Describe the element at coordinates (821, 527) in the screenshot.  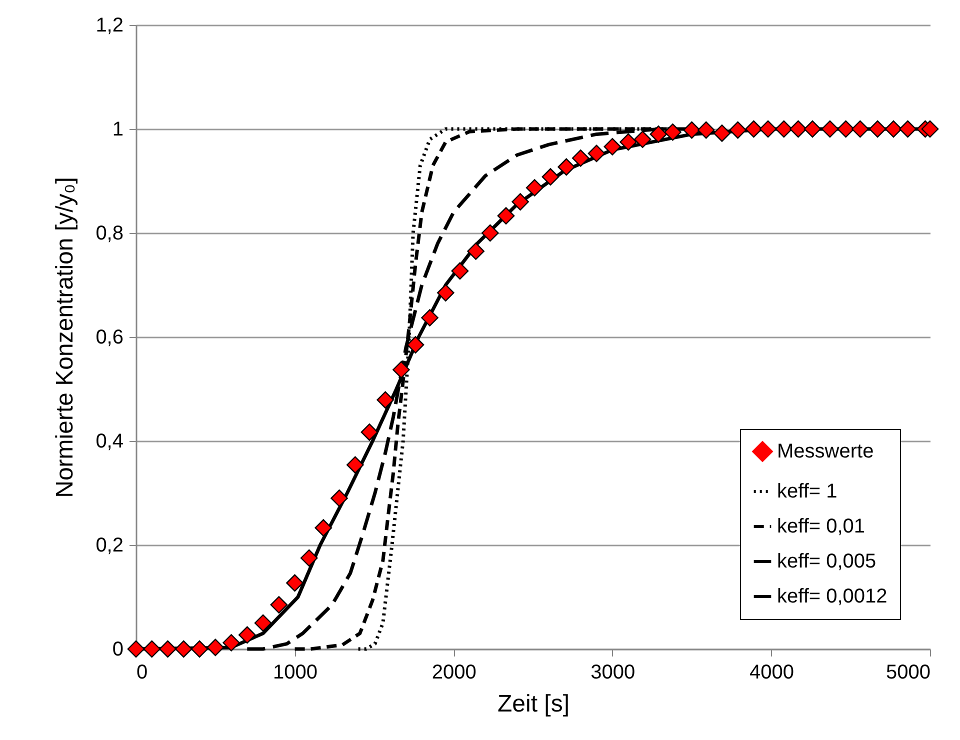
I see `legend-label: keff= 0,01` at that location.